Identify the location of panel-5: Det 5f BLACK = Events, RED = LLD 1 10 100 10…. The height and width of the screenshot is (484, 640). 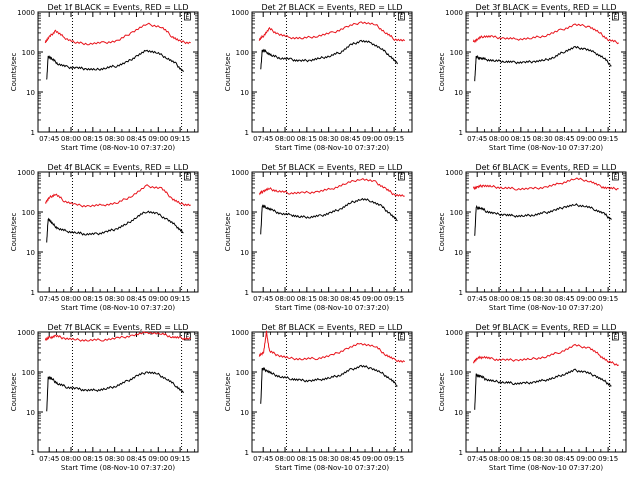
(318, 237).